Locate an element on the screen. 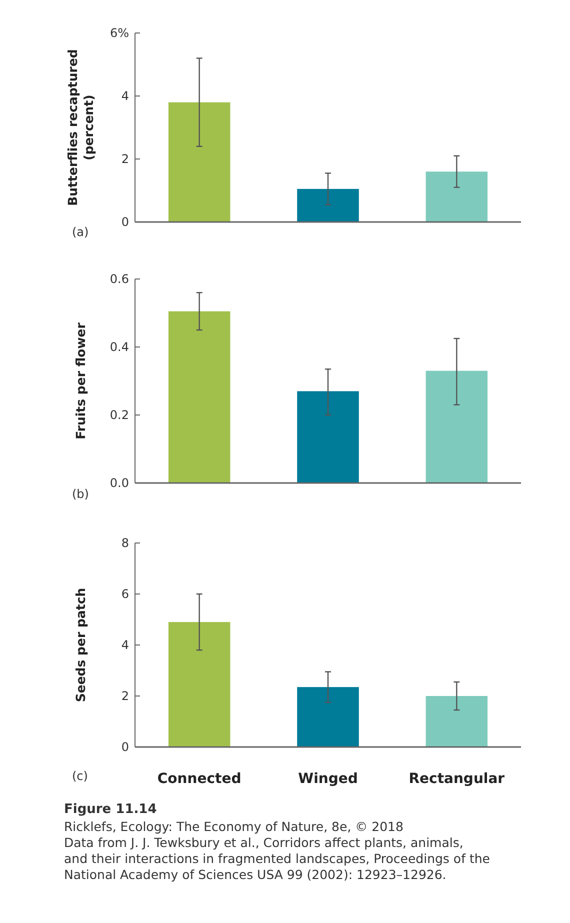 Image resolution: width=570 pixels, height=923 pixels. y-tick-label: 6 is located at coordinates (125, 594).